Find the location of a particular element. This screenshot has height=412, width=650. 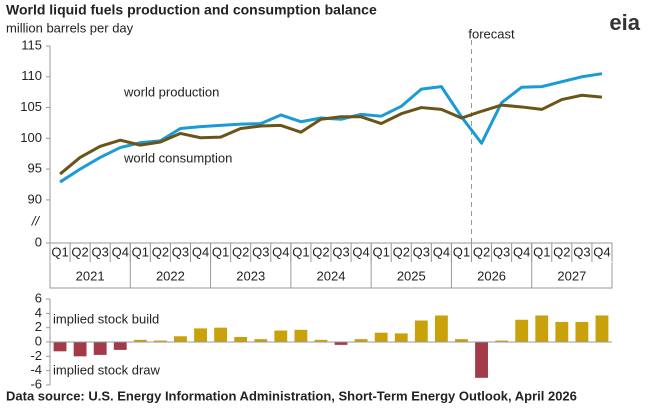

year-label: 2023 is located at coordinates (250, 275).